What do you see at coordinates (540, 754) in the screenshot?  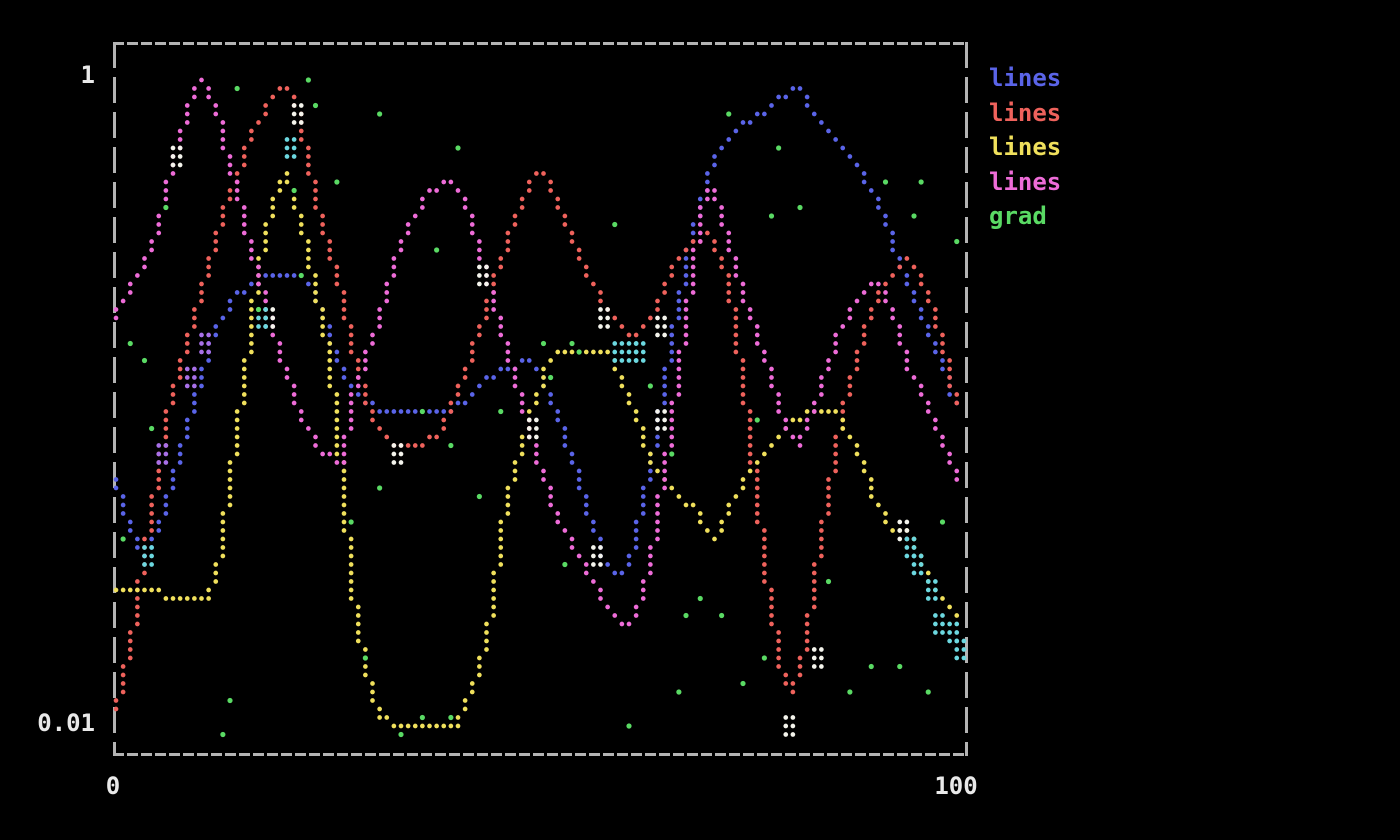 I see `plot-border-bottom` at bounding box center [540, 754].